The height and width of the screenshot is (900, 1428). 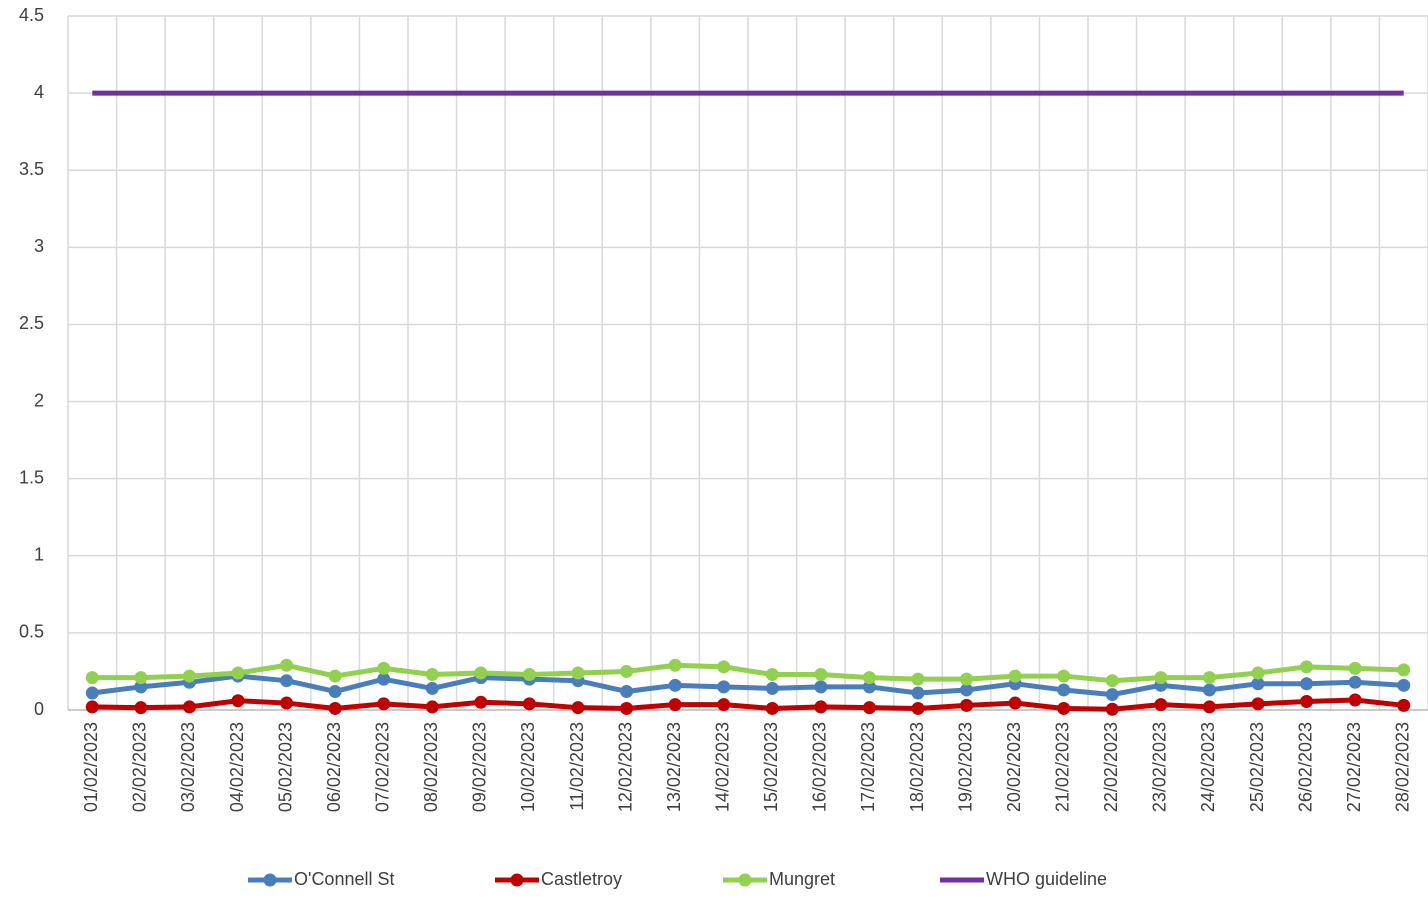 I want to click on x-tick-label: 19/02/2023, so click(x=965, y=767).